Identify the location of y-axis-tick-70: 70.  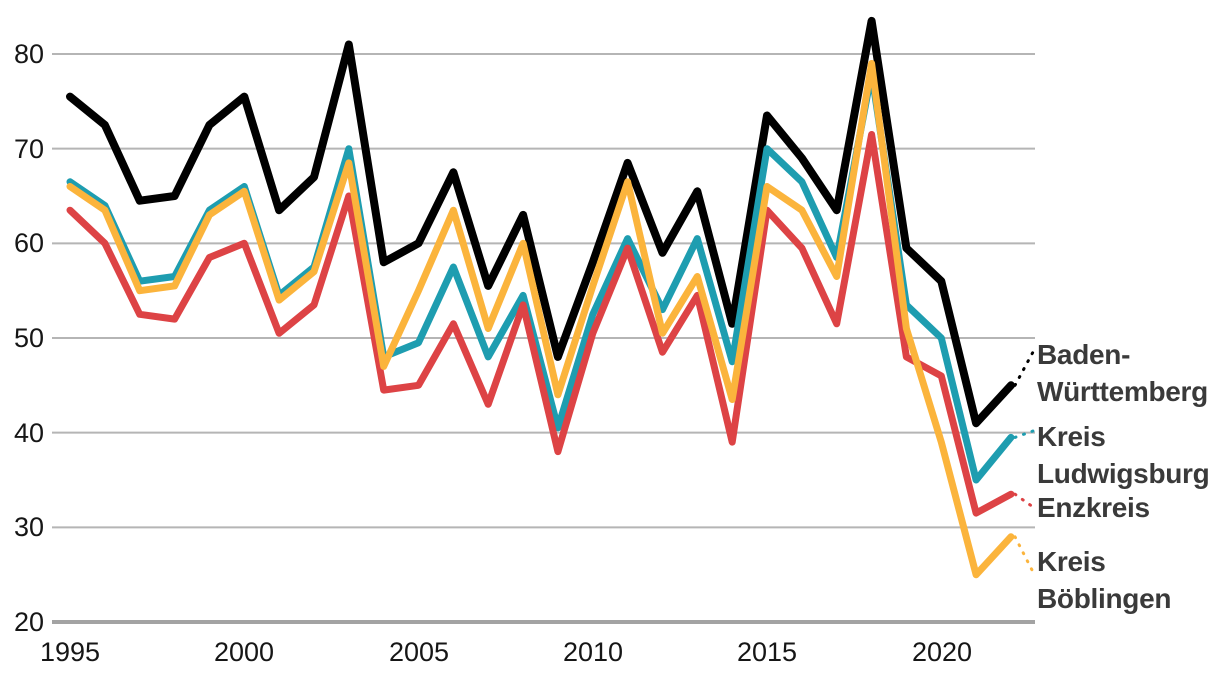
(28, 149).